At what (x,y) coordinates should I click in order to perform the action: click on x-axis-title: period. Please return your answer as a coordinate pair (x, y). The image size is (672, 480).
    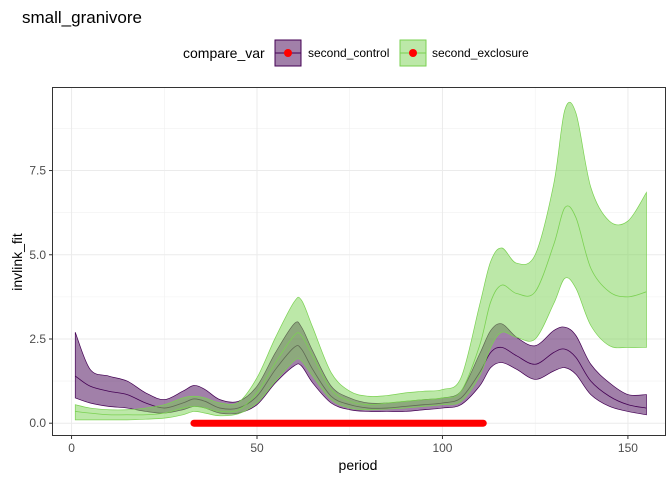
    Looking at the image, I should click on (358, 465).